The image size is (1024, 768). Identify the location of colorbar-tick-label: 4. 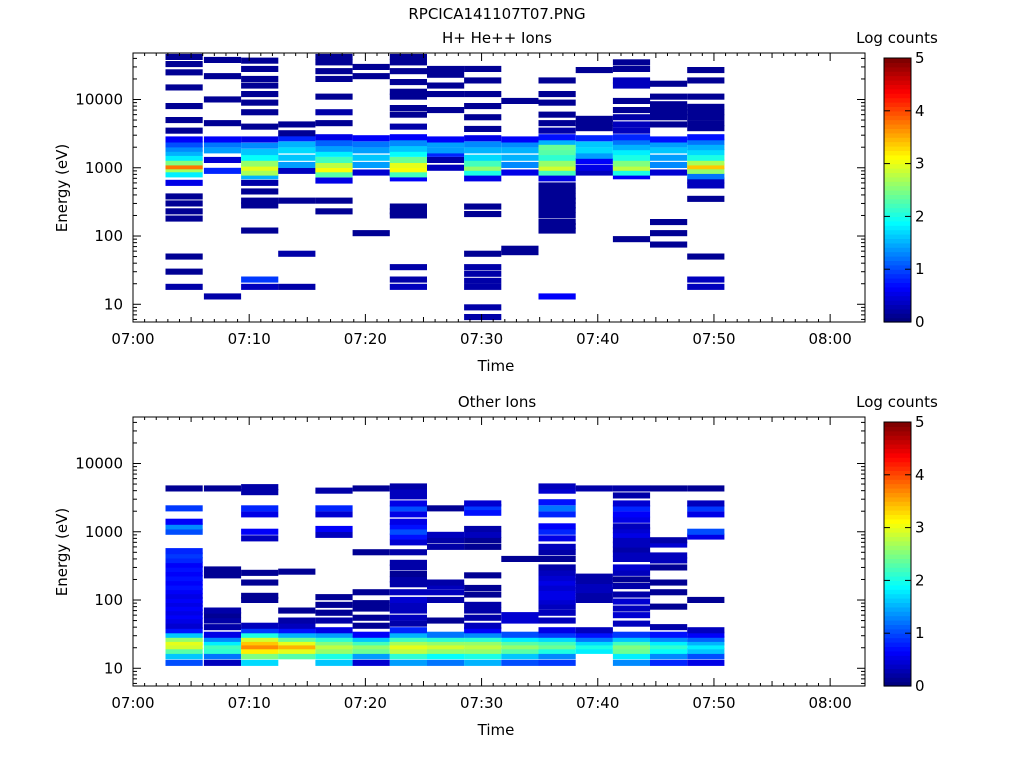
(920, 111).